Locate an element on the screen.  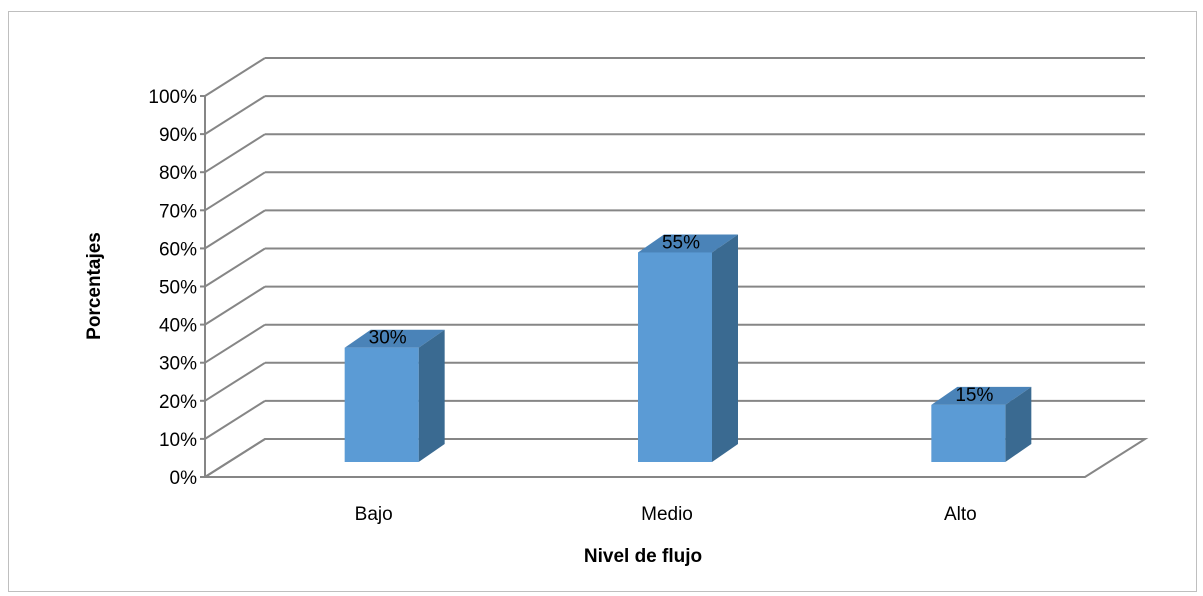
y-tick-label: 10% is located at coordinates (178, 440).